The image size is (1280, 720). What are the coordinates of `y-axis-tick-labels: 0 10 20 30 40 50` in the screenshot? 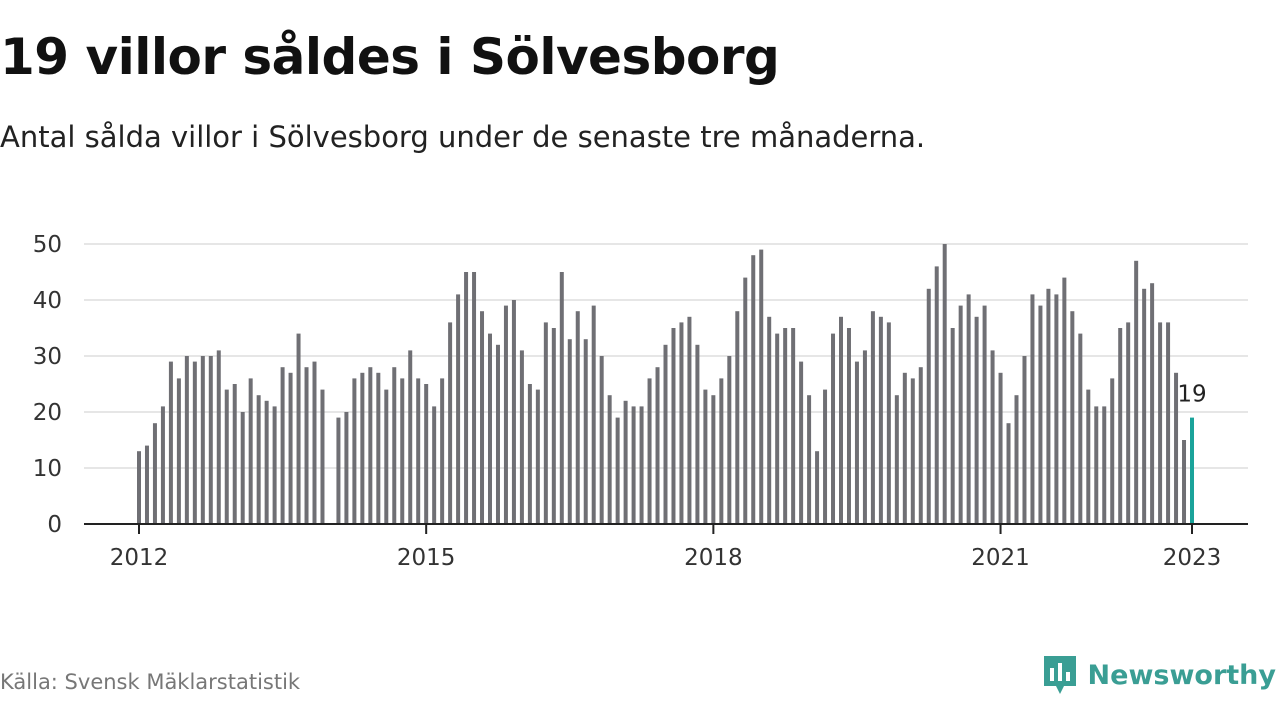 It's located at (47, 385).